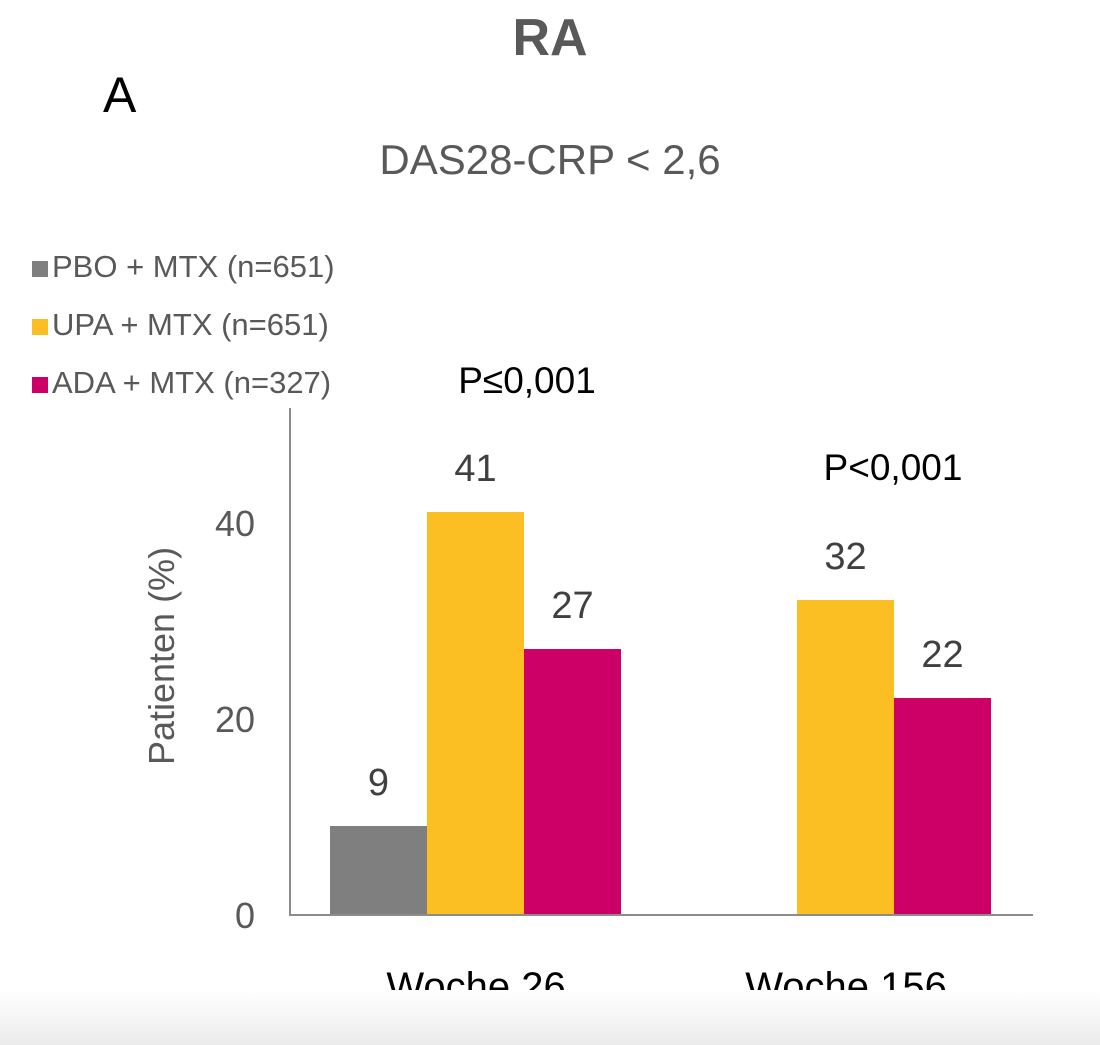  What do you see at coordinates (190, 324) in the screenshot?
I see `legend-label-upa: UPA + MTX (n=651)` at bounding box center [190, 324].